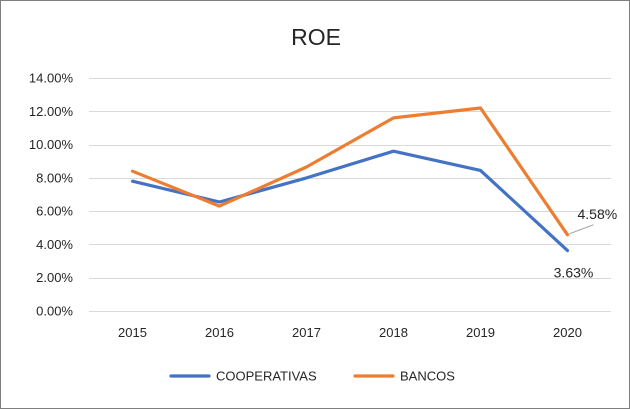 This screenshot has width=630, height=410. What do you see at coordinates (266, 376) in the screenshot?
I see `legend-label: COOPERATIVAS` at bounding box center [266, 376].